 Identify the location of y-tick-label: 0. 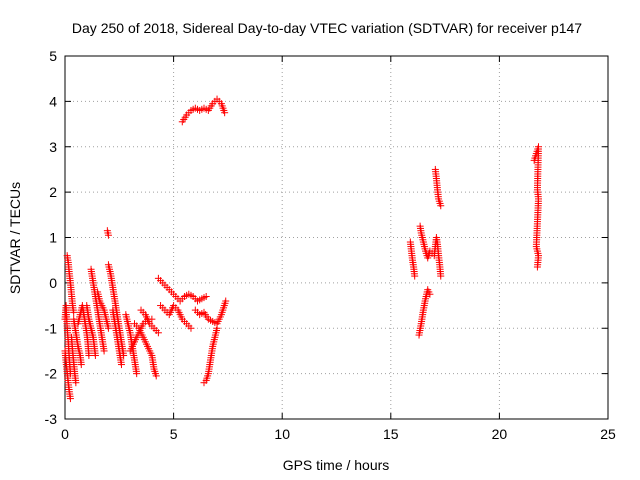
(53, 283).